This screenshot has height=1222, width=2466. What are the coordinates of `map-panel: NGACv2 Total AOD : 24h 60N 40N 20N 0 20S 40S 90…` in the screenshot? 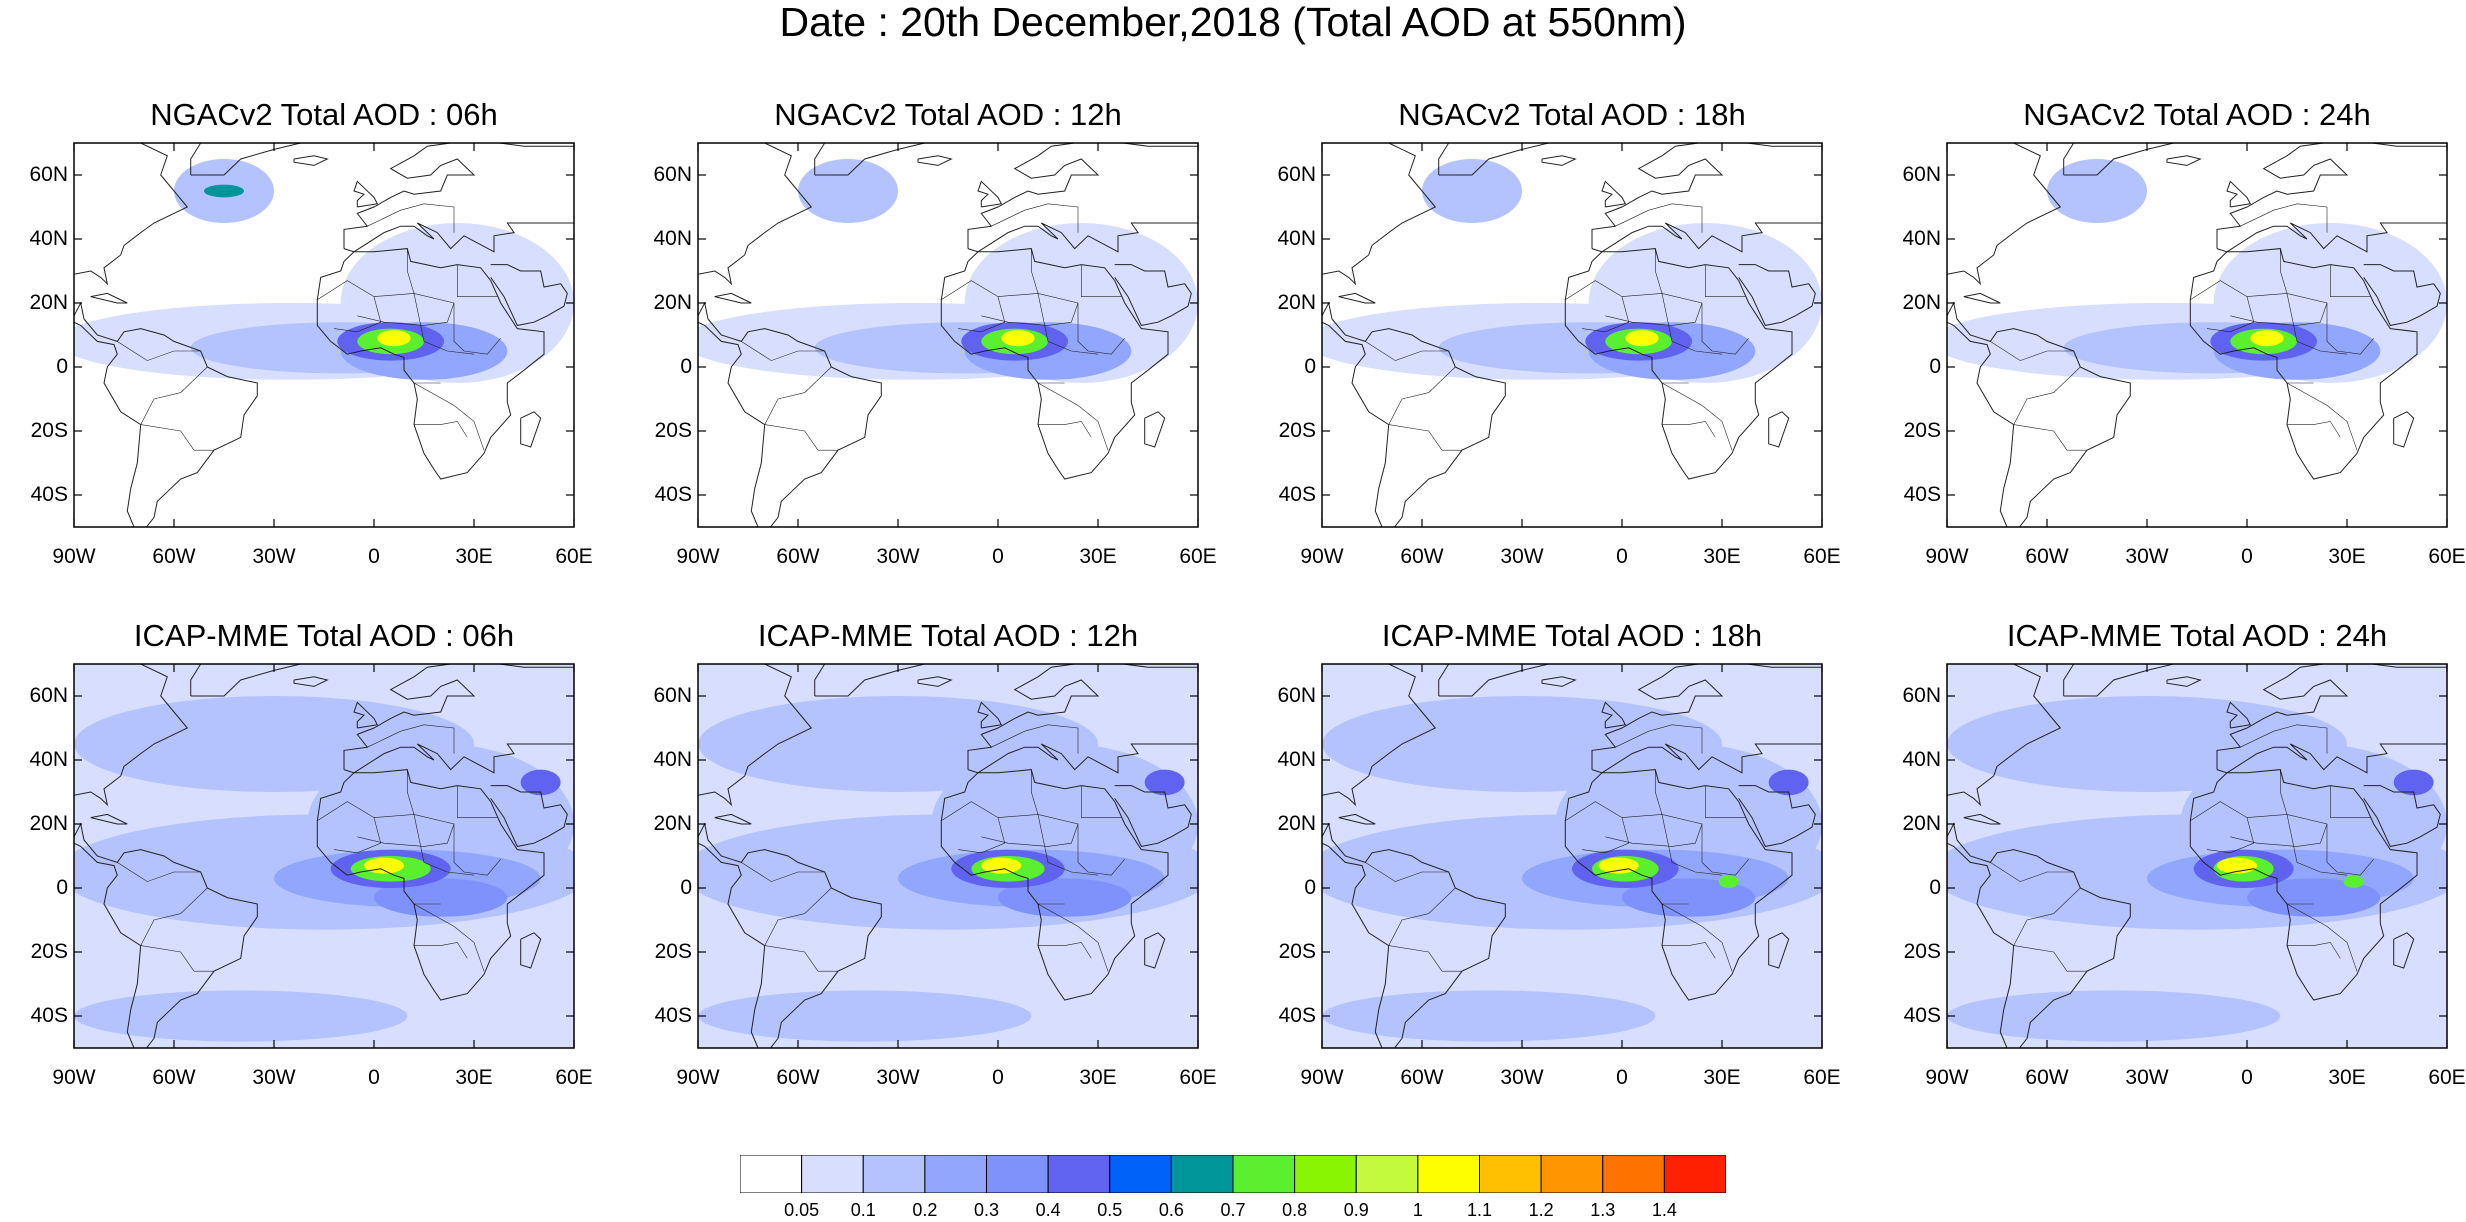 It's located at (2183, 332).